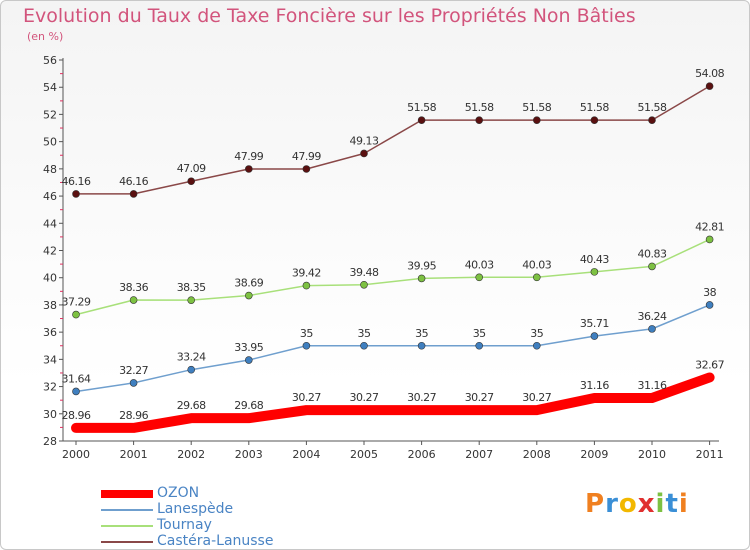  What do you see at coordinates (364, 140) in the screenshot?
I see `data-label-cast-ra-lanusse: 49.13` at bounding box center [364, 140].